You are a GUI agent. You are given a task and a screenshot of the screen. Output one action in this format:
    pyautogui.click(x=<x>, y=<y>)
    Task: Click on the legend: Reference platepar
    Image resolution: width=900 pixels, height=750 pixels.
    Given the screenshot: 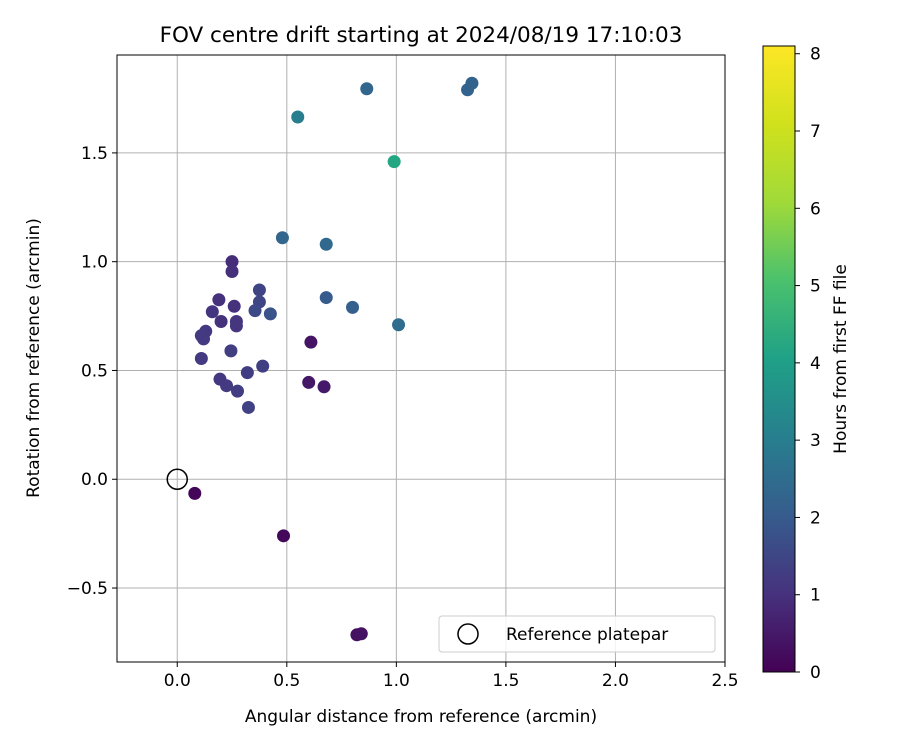 What is the action you would take?
    pyautogui.click(x=577, y=634)
    